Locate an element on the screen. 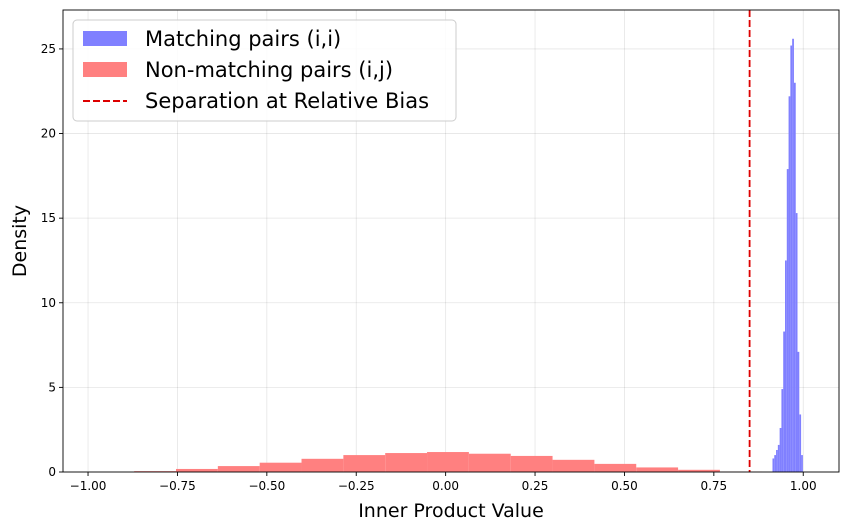  y-tick-label: 15 is located at coordinates (48, 218).